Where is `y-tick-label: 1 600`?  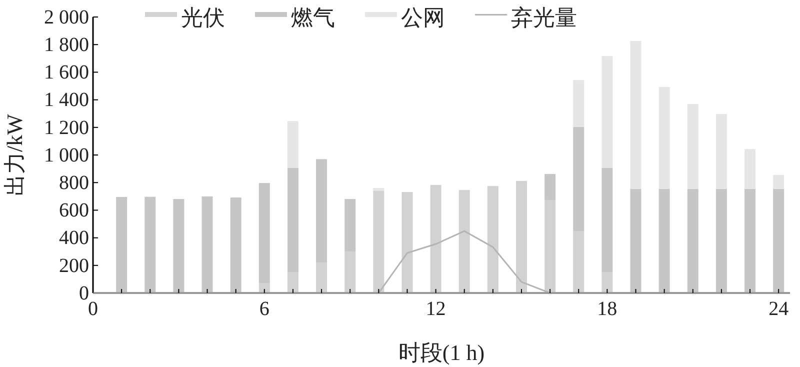
y-tick-label: 1 600 is located at coordinates (66, 73).